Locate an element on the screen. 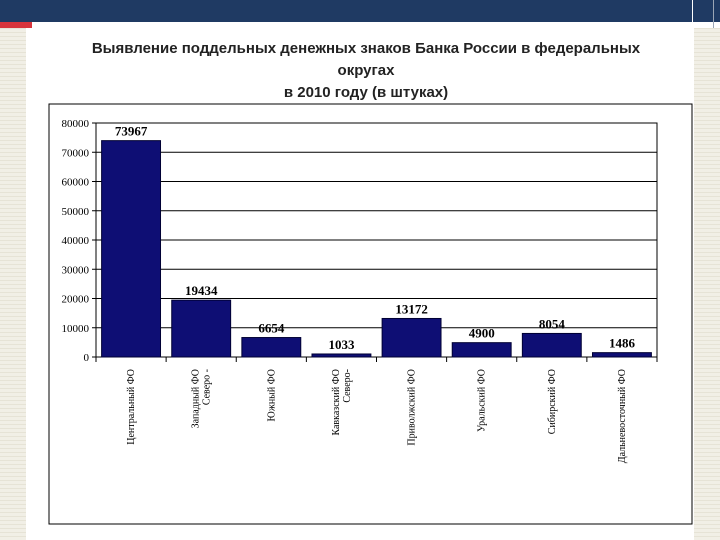  x-tick-label: Северо-Кавказский ФО is located at coordinates (342, 402).